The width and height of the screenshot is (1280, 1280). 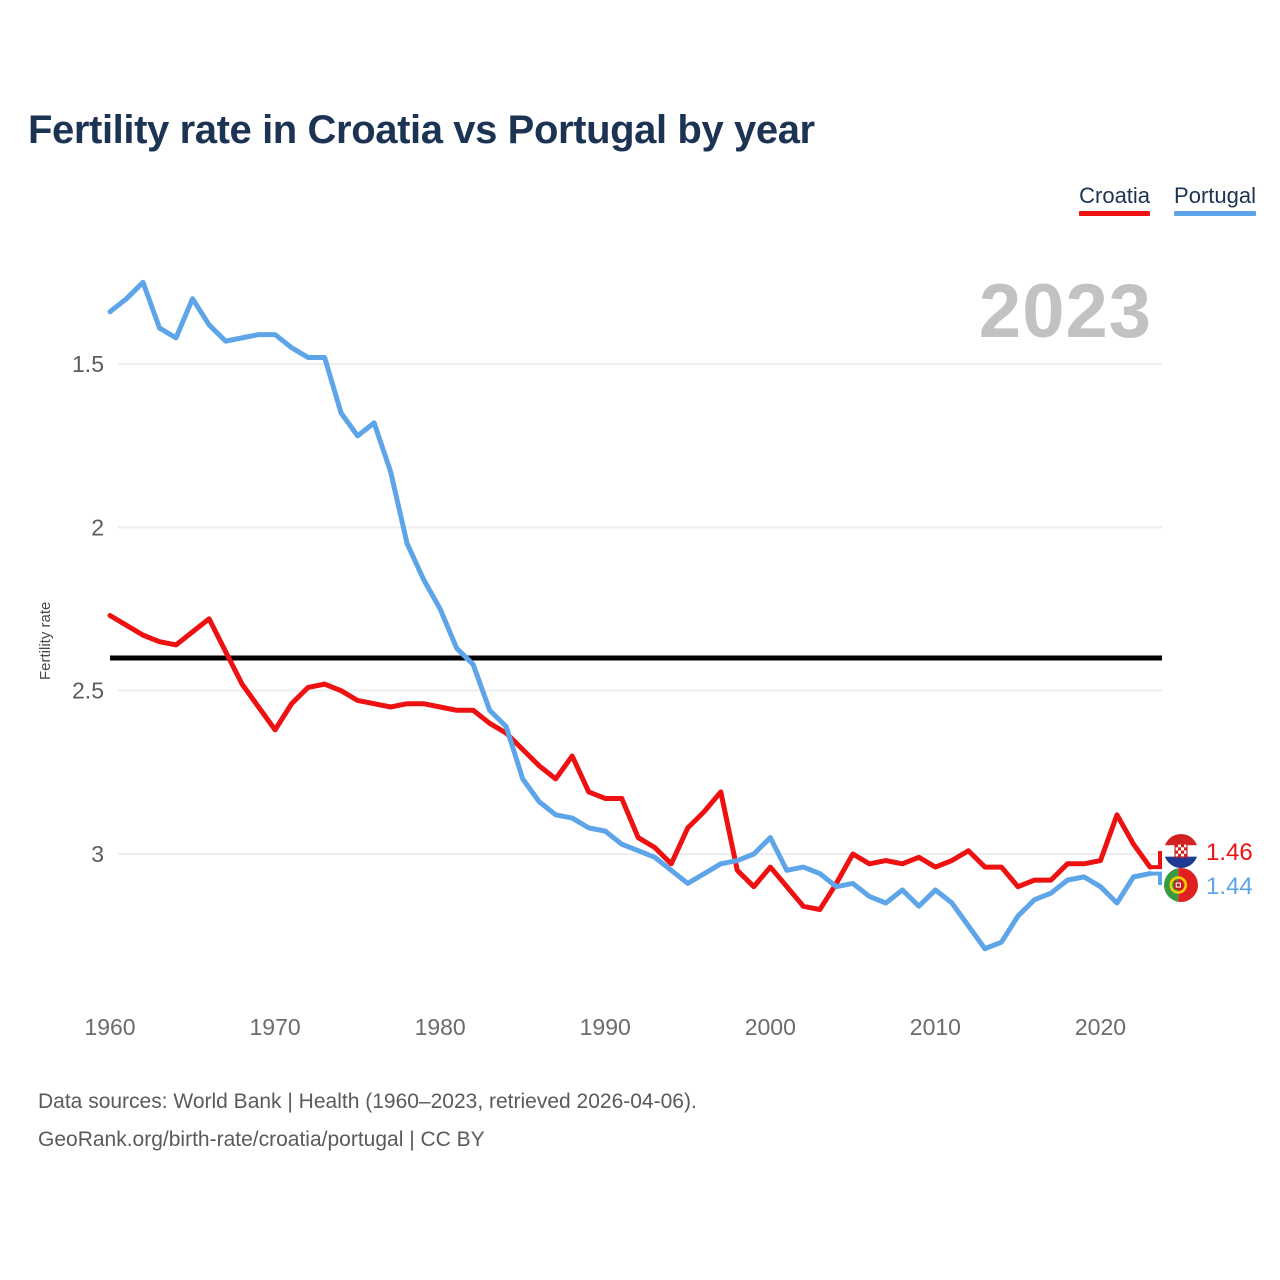 I want to click on end-markers: 1.46 1.44, so click(x=1201, y=868).